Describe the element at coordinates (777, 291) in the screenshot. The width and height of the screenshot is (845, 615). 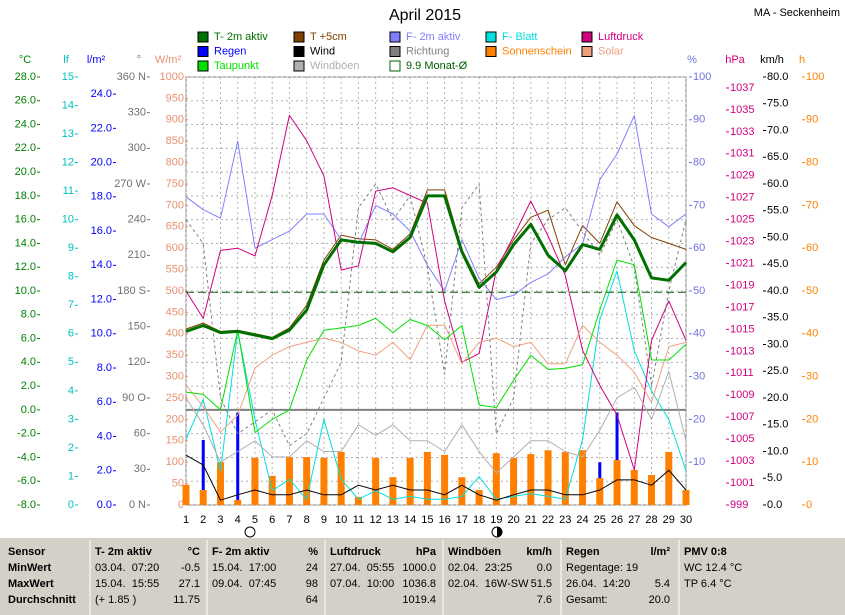
I see `axis-tick-label: 40.0` at that location.